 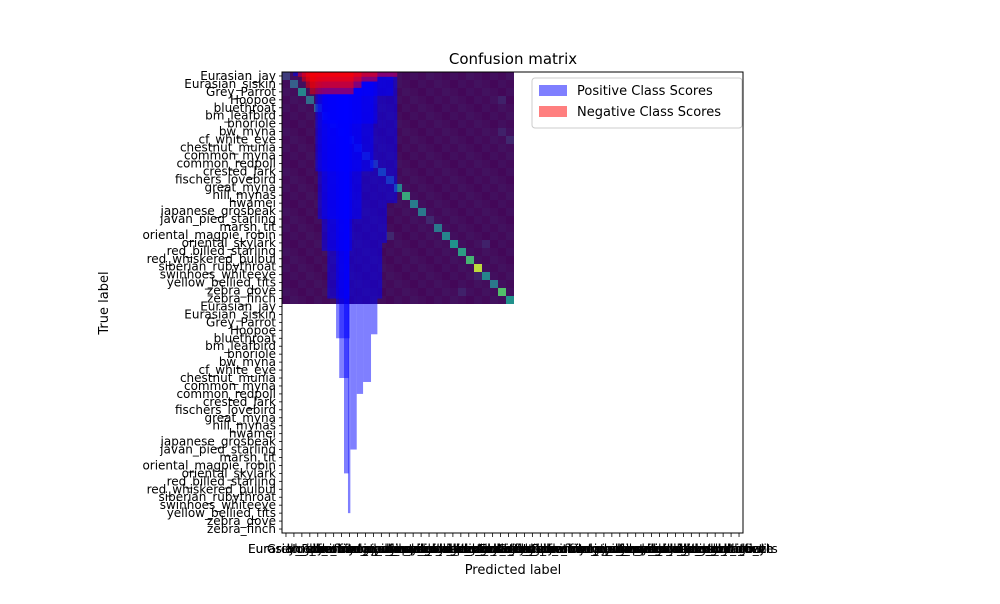 What do you see at coordinates (667, 549) in the screenshot?
I see `x-tick-label: marsh_tit` at bounding box center [667, 549].